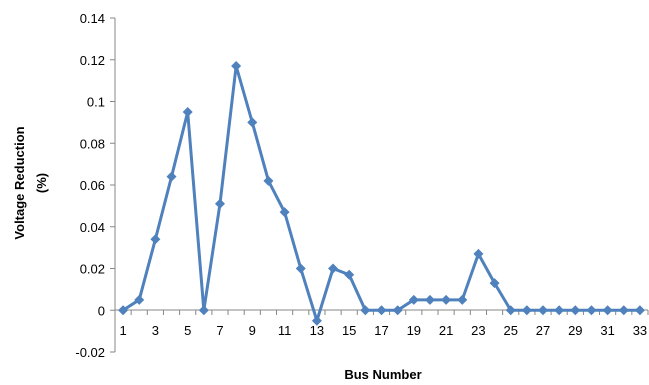 This screenshot has height=385, width=649. I want to click on x-axis-title: Bus Number, so click(382, 374).